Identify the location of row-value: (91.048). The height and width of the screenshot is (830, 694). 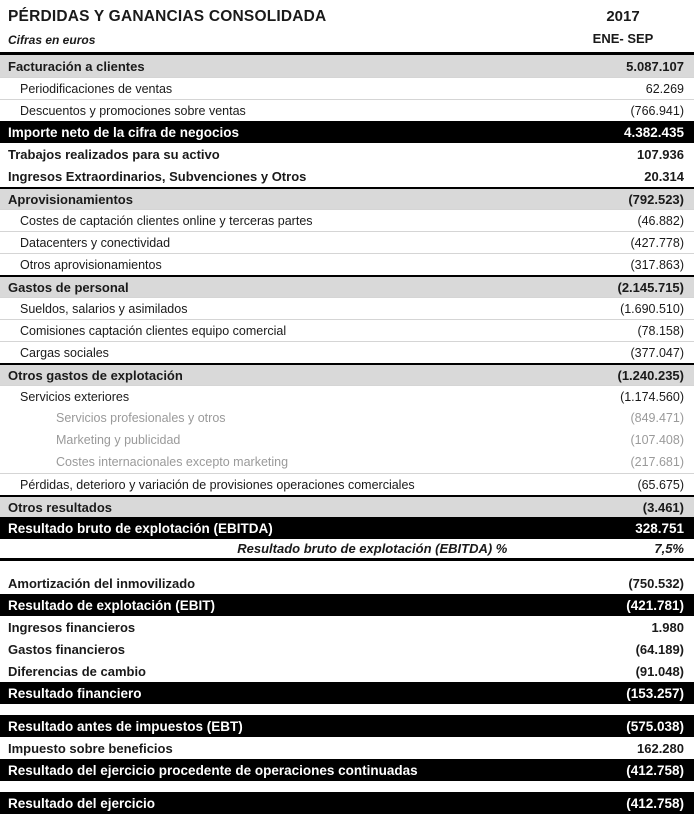
(659, 671).